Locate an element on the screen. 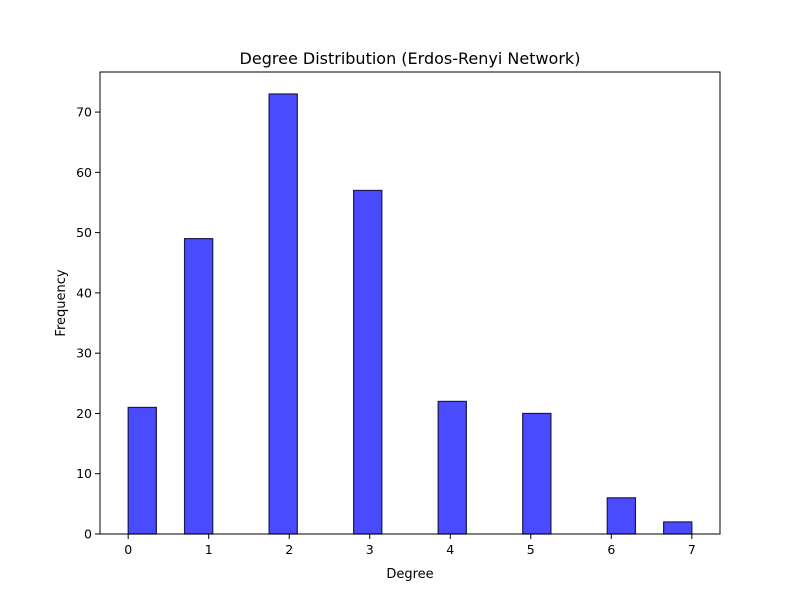 The height and width of the screenshot is (600, 800). y-tick-label-4: 40 is located at coordinates (84, 292).